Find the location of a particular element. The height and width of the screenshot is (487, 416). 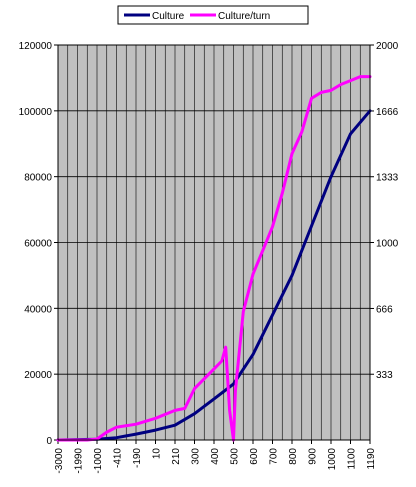

x-tick-label: -410 is located at coordinates (118, 458).